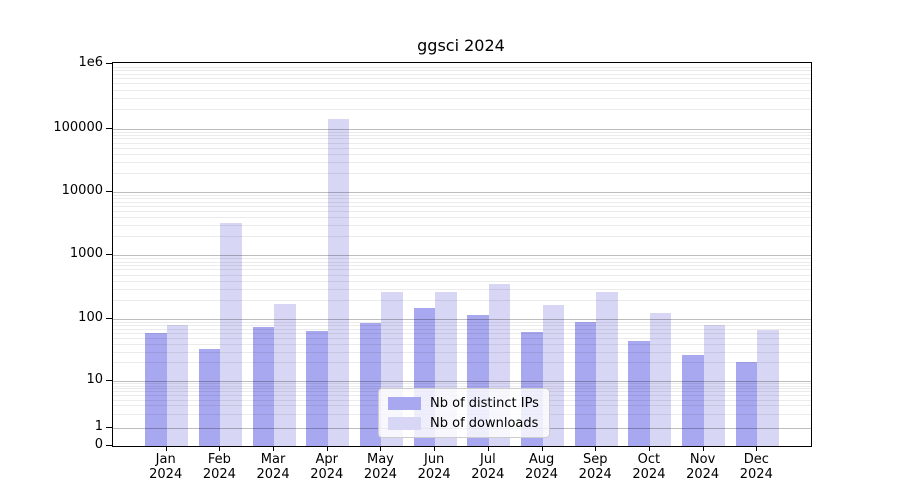 This screenshot has width=900, height=500. Describe the element at coordinates (370, 384) in the screenshot. I see `bar-distinct-ips-may` at that location.